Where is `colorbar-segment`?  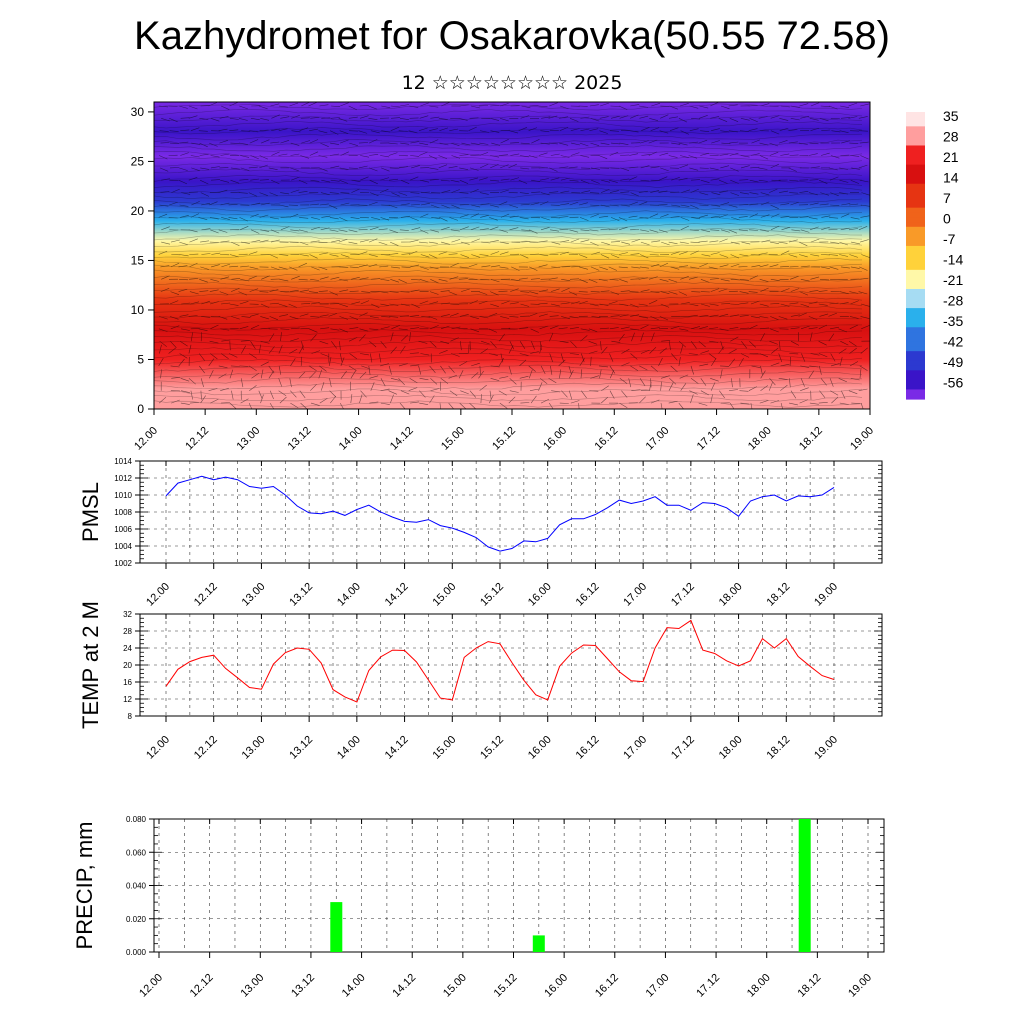 colorbar-segment is located at coordinates (915, 220).